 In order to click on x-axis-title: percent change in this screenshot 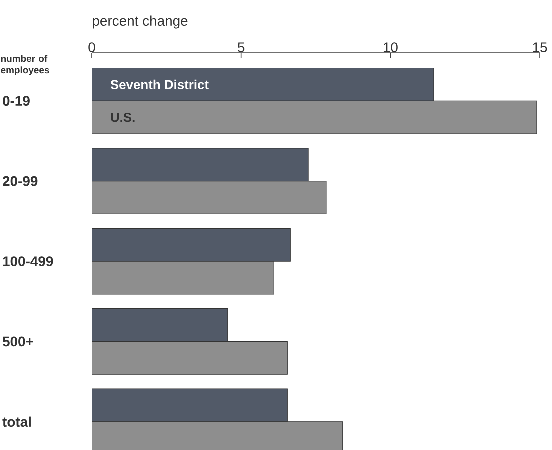, I will do `click(140, 22)`.